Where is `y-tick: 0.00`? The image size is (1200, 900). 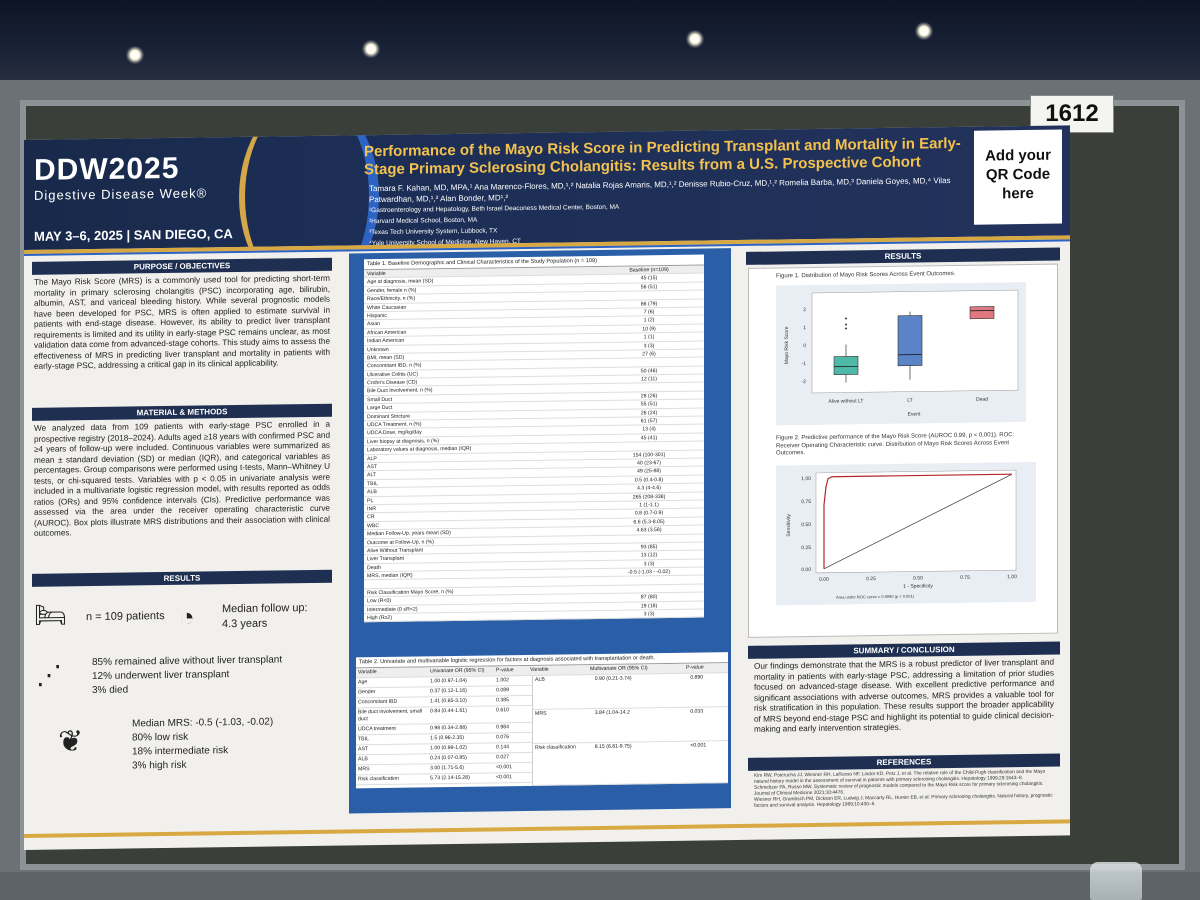
y-tick: 0.00 is located at coordinates (806, 570).